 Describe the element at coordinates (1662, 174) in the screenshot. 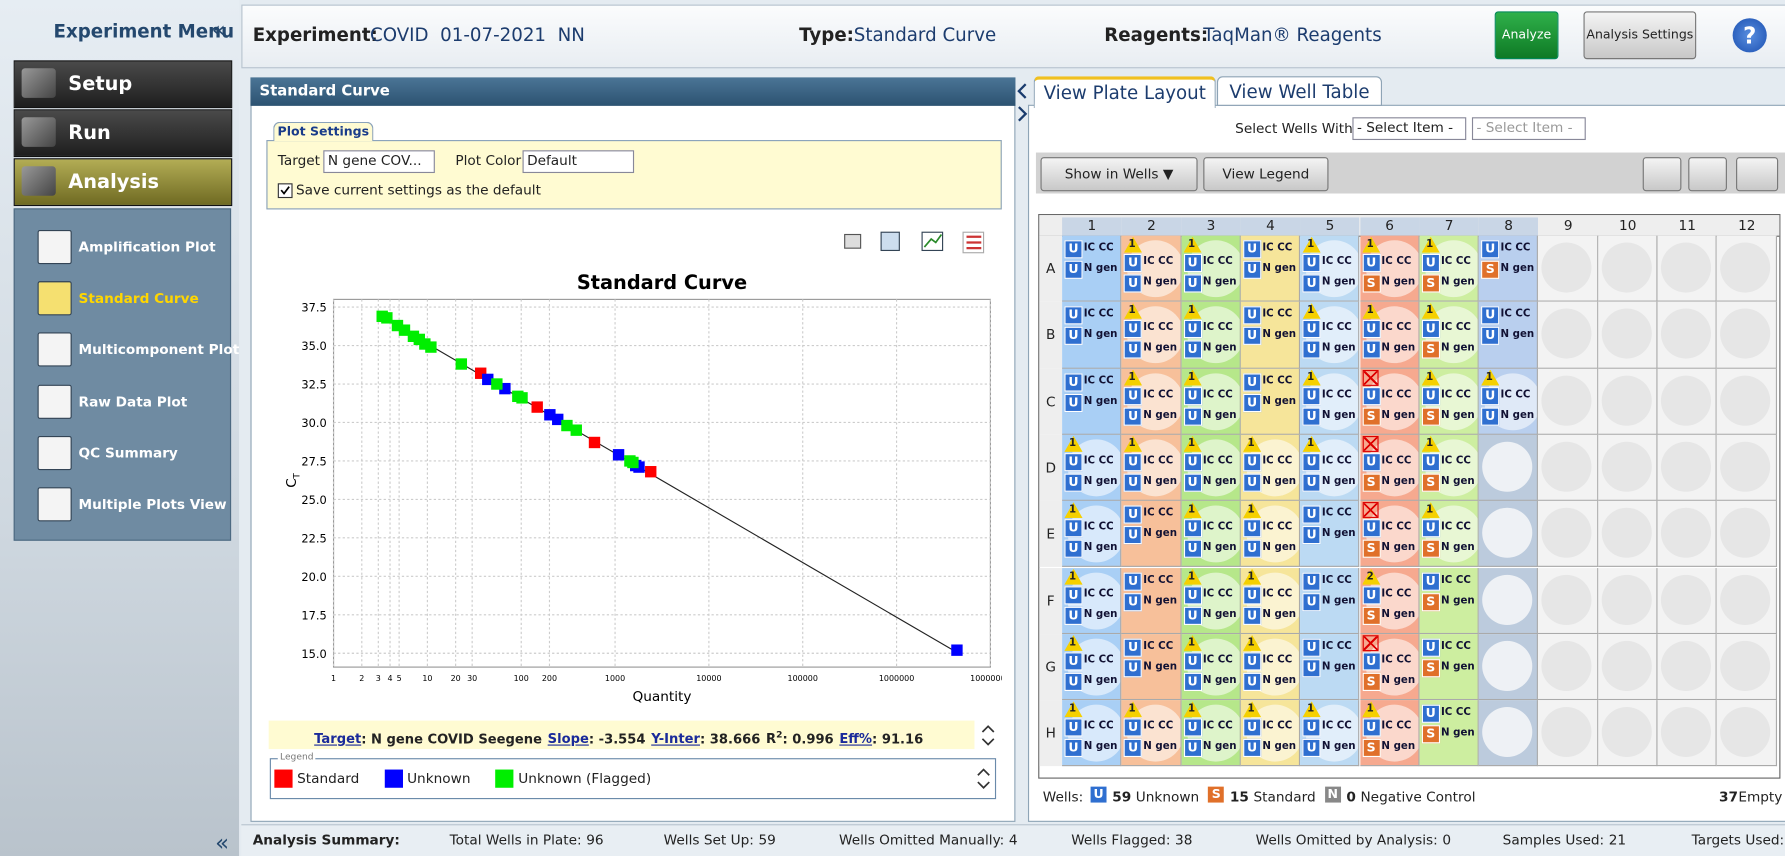

I see `zoom-in-button` at that location.